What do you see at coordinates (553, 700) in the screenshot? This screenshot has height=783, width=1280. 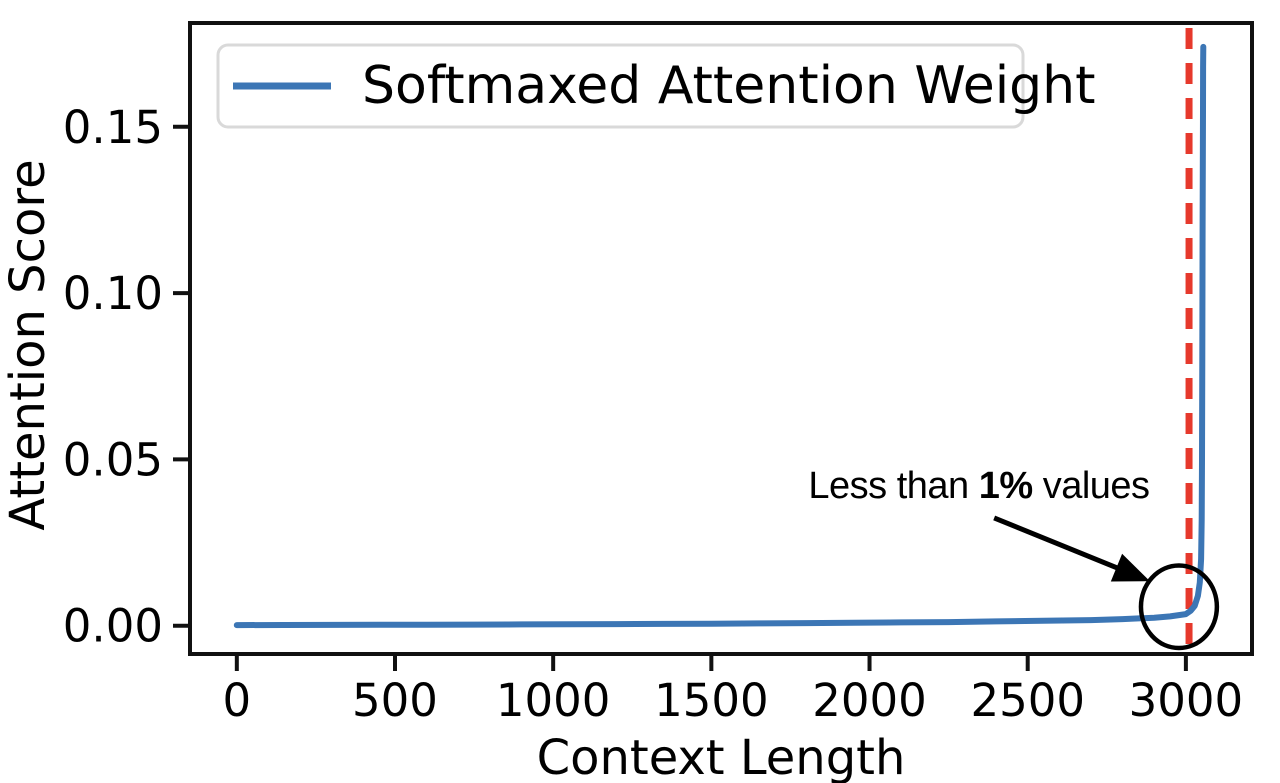 I see `x-tick-label: 1000` at bounding box center [553, 700].